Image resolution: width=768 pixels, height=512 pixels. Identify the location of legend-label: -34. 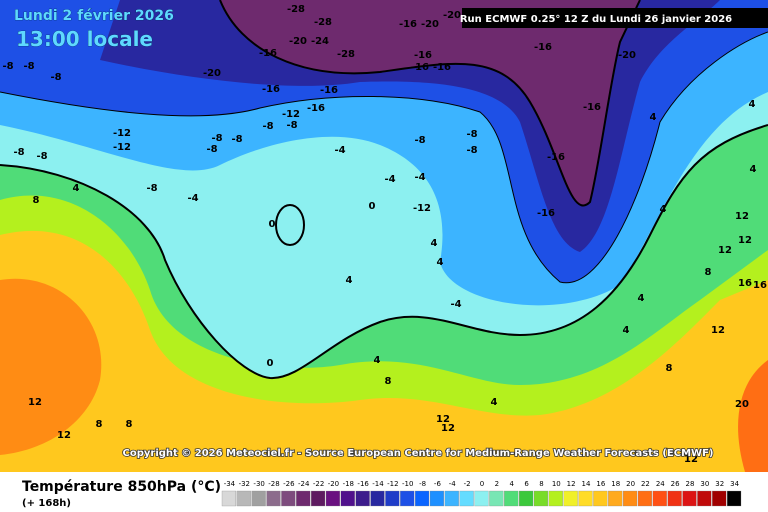
(230, 484).